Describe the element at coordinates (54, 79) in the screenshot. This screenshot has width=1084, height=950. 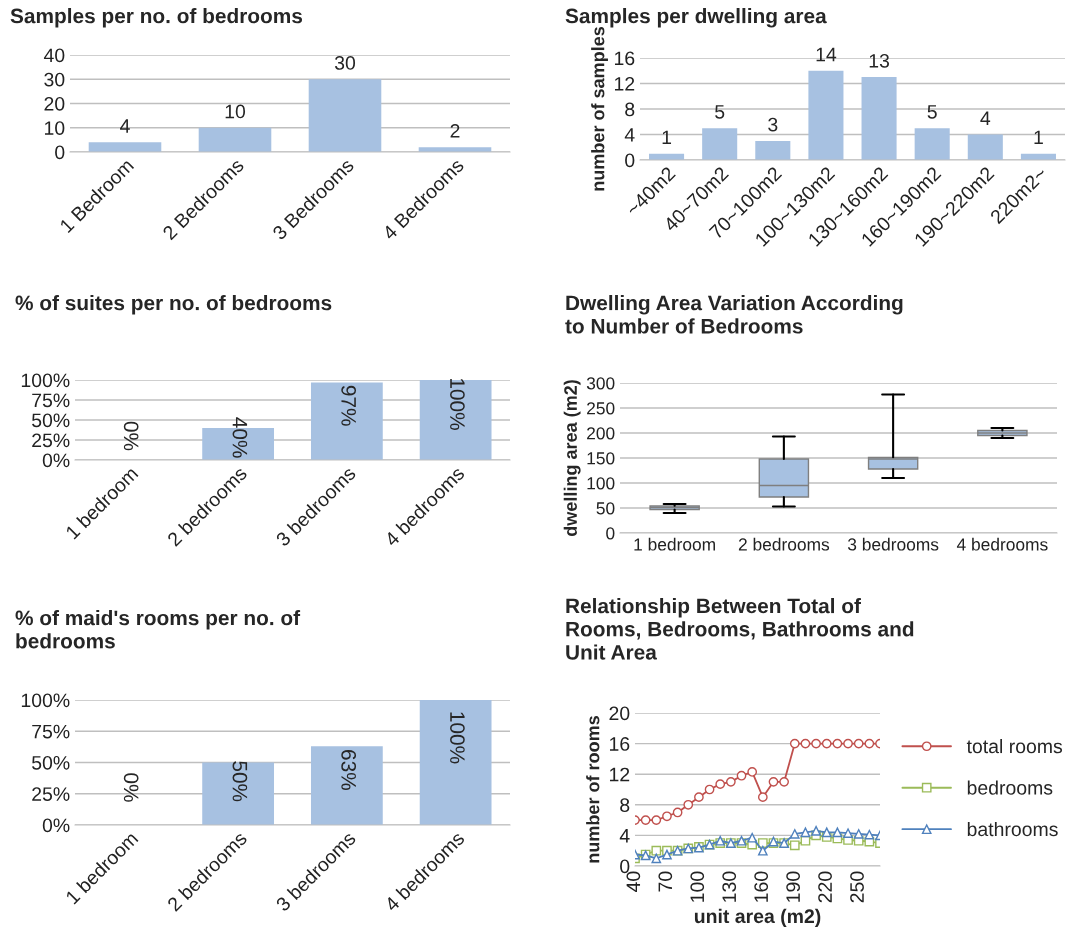
I see `y-tick-label: 30` at that location.